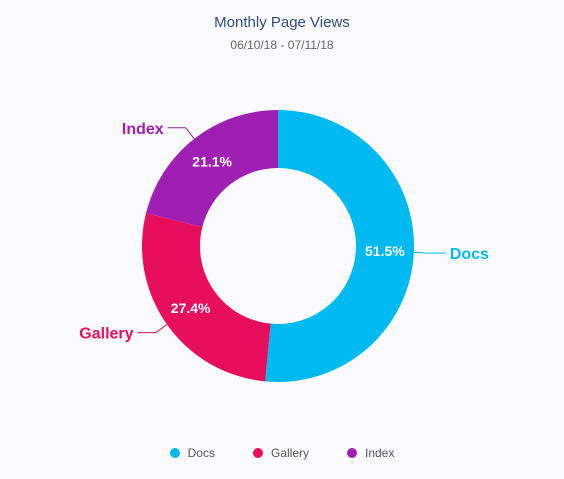 This screenshot has width=564, height=479. Describe the element at coordinates (385, 251) in the screenshot. I see `slice-label-docs: 51.5%` at that location.